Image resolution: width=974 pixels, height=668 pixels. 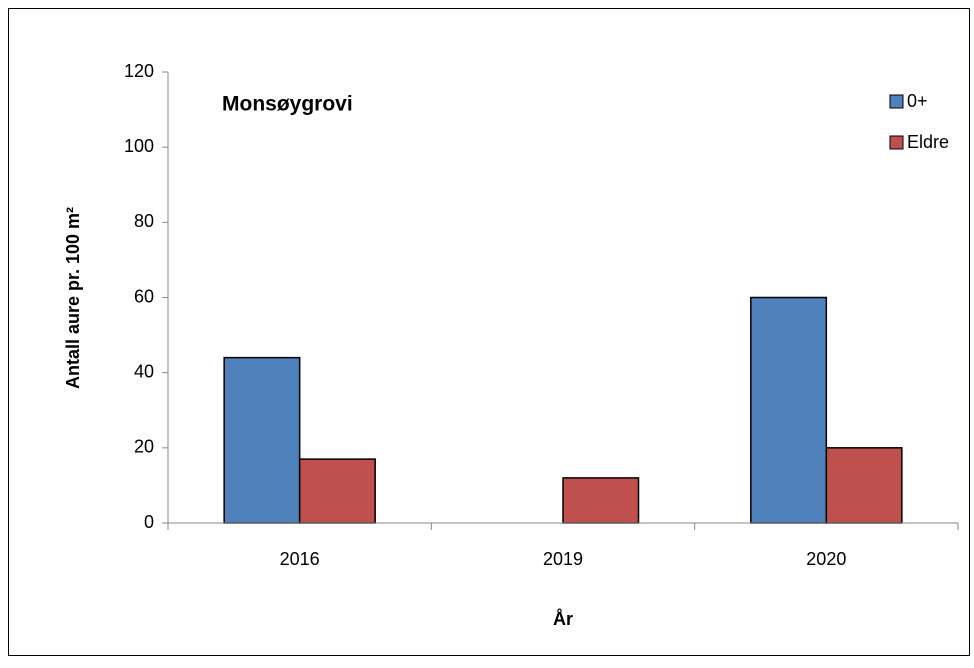 What do you see at coordinates (144, 221) in the screenshot?
I see `y-tick-label: 80` at bounding box center [144, 221].